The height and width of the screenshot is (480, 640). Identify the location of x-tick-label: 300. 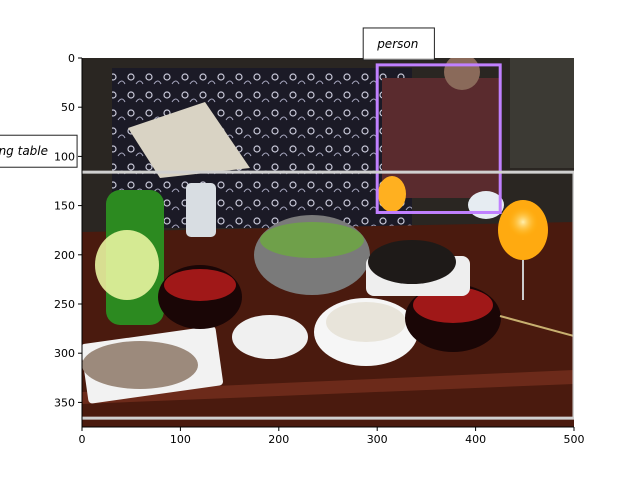
(377, 439).